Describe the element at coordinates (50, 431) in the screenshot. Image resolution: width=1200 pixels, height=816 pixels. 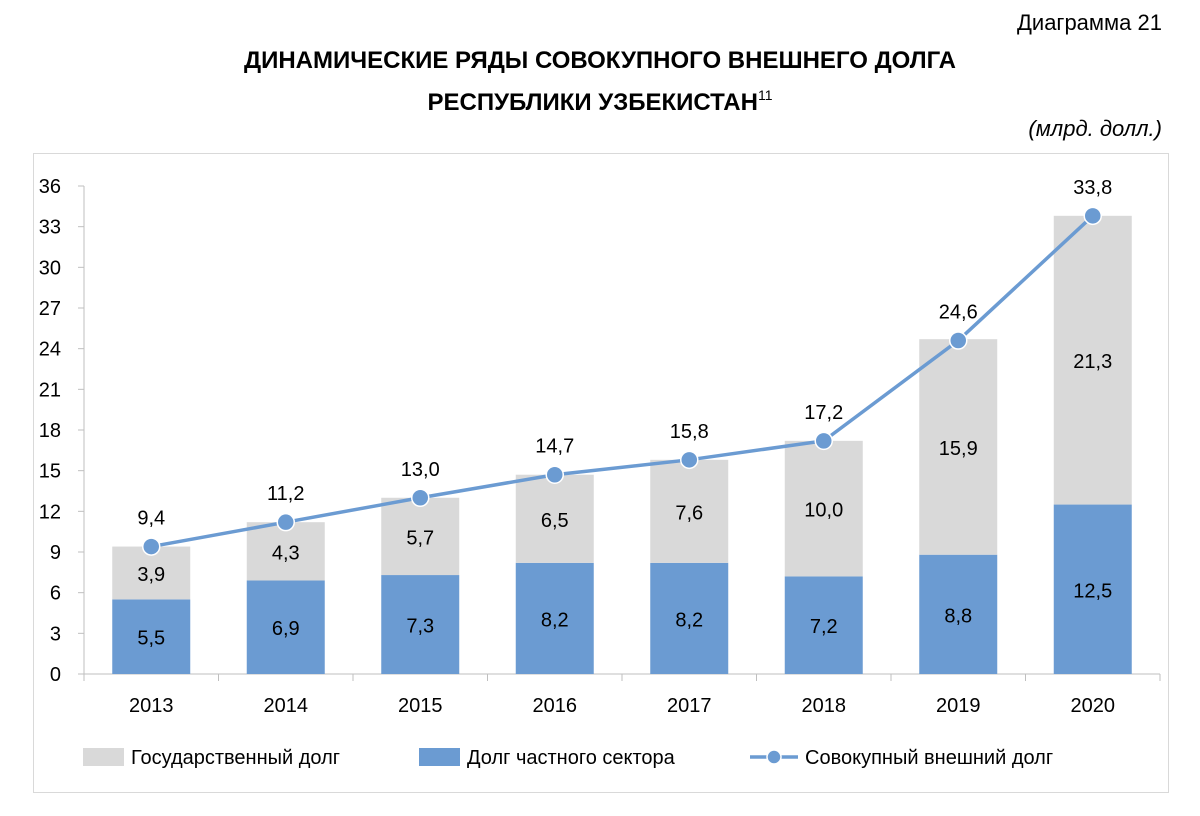
I see `y-tick-label: 18` at that location.